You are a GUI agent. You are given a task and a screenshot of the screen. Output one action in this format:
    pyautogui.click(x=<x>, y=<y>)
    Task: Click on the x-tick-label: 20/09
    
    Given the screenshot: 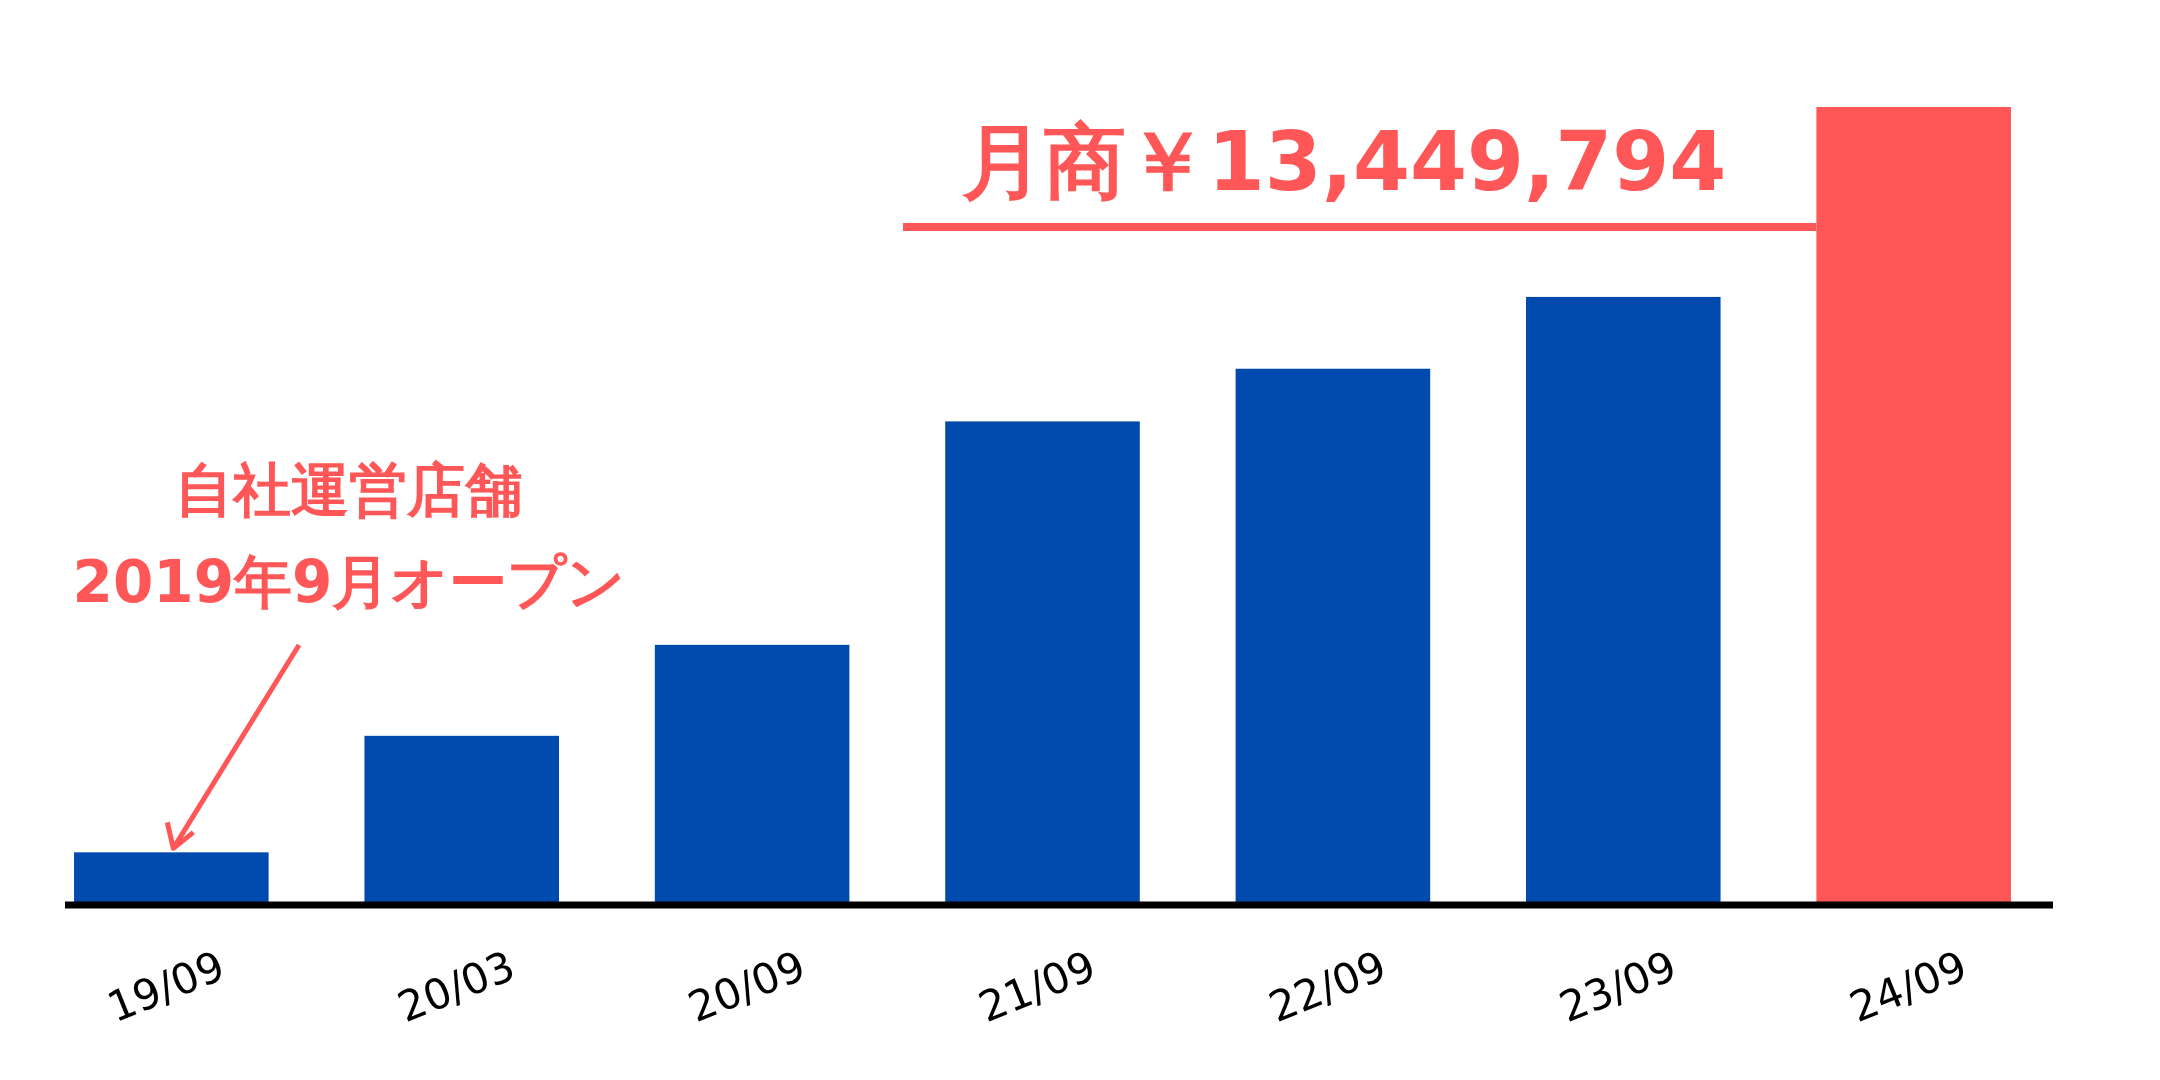 What is the action you would take?
    pyautogui.click(x=746, y=986)
    